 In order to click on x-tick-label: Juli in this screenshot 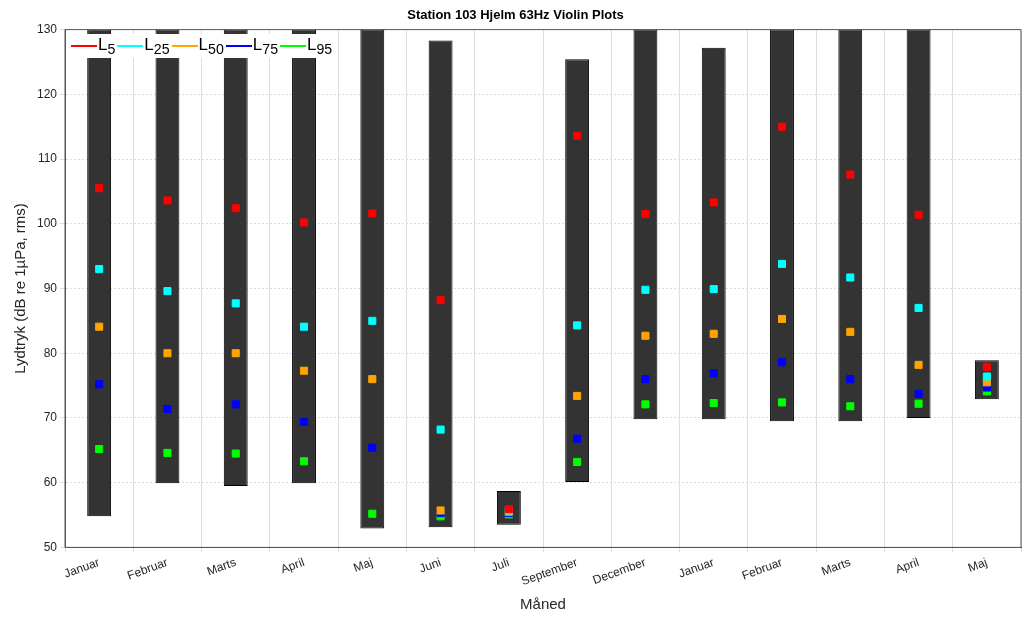, I will do `click(500, 564)`.